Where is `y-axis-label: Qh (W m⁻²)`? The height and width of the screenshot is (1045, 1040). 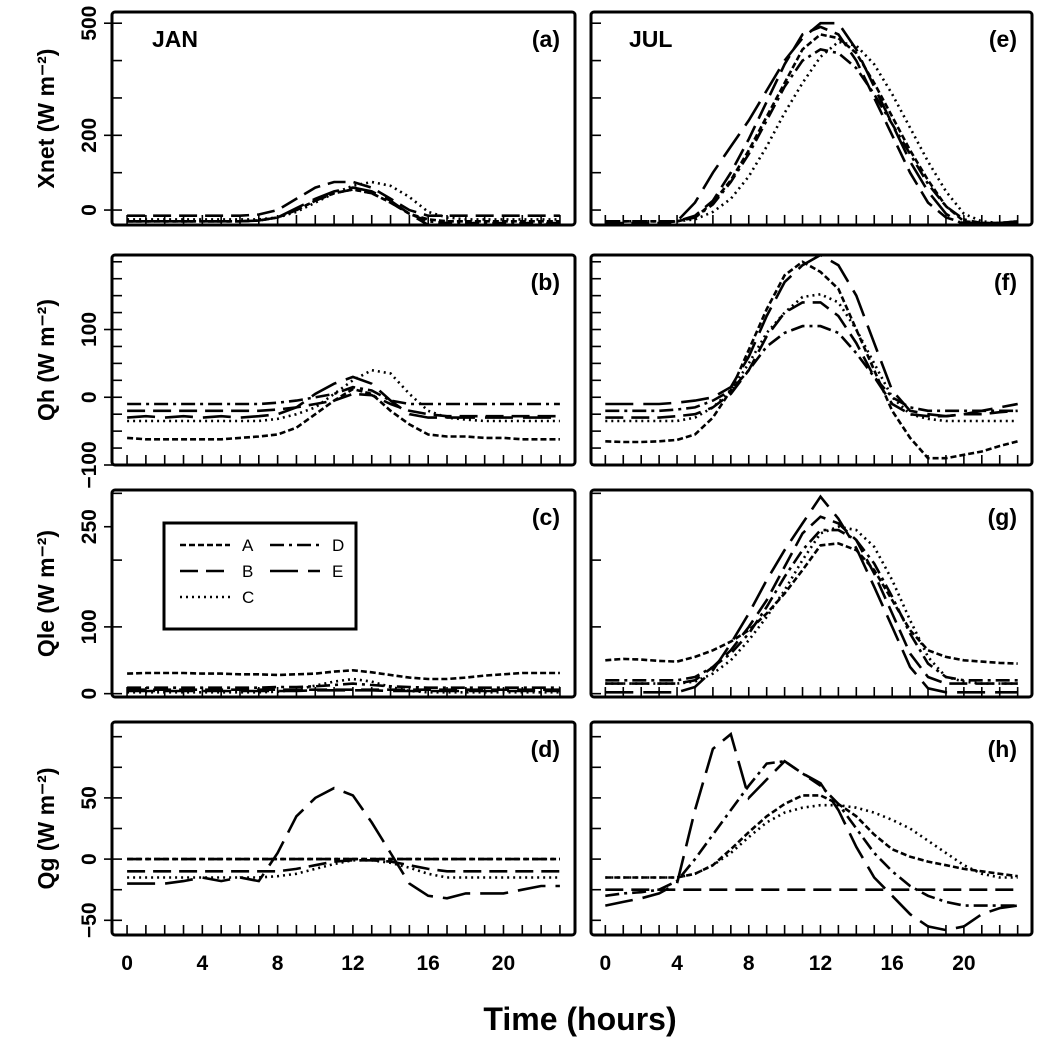 y-axis-label: Qh (W m⁻²) is located at coordinates (46, 360).